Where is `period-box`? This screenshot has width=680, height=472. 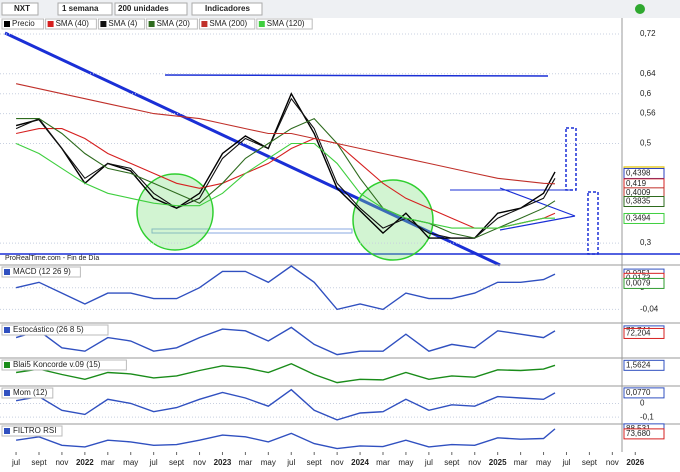
period-box is located at coordinates (85, 9).